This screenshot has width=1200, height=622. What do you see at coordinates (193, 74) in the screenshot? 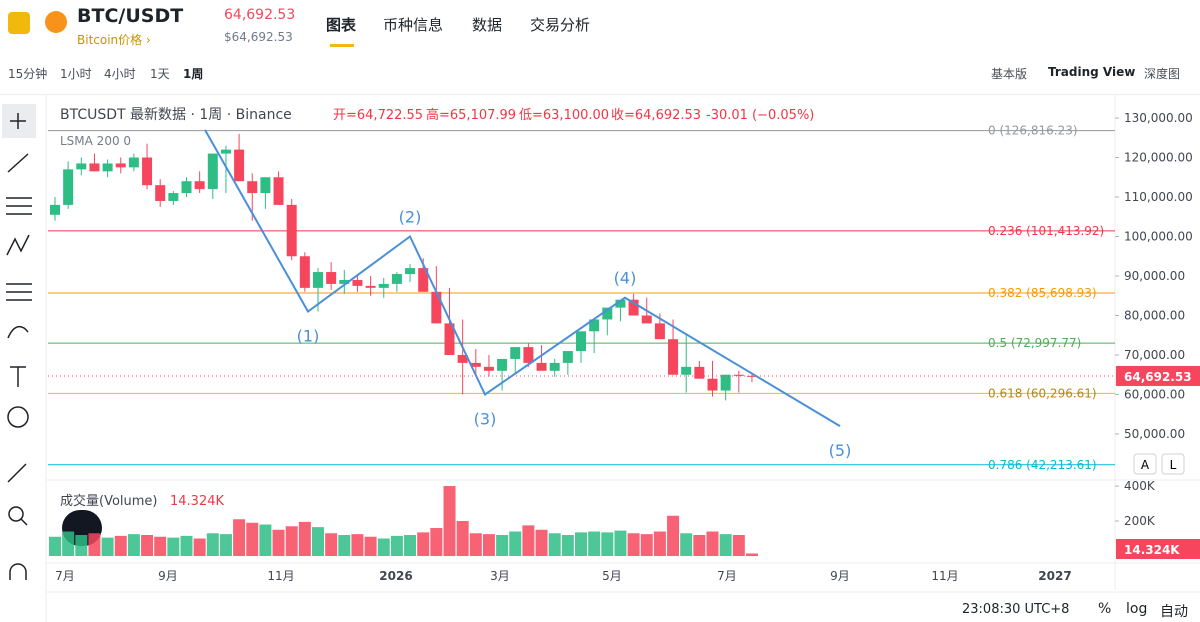
I see `interval: 1周` at bounding box center [193, 74].